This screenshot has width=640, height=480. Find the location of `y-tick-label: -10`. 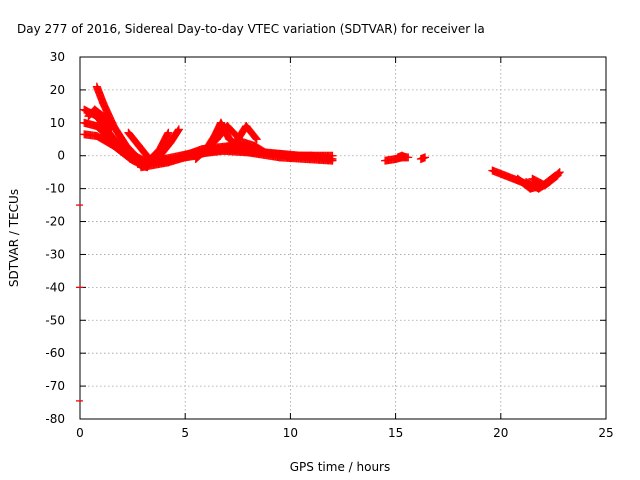

y-tick-label: -10 is located at coordinates (55, 189).